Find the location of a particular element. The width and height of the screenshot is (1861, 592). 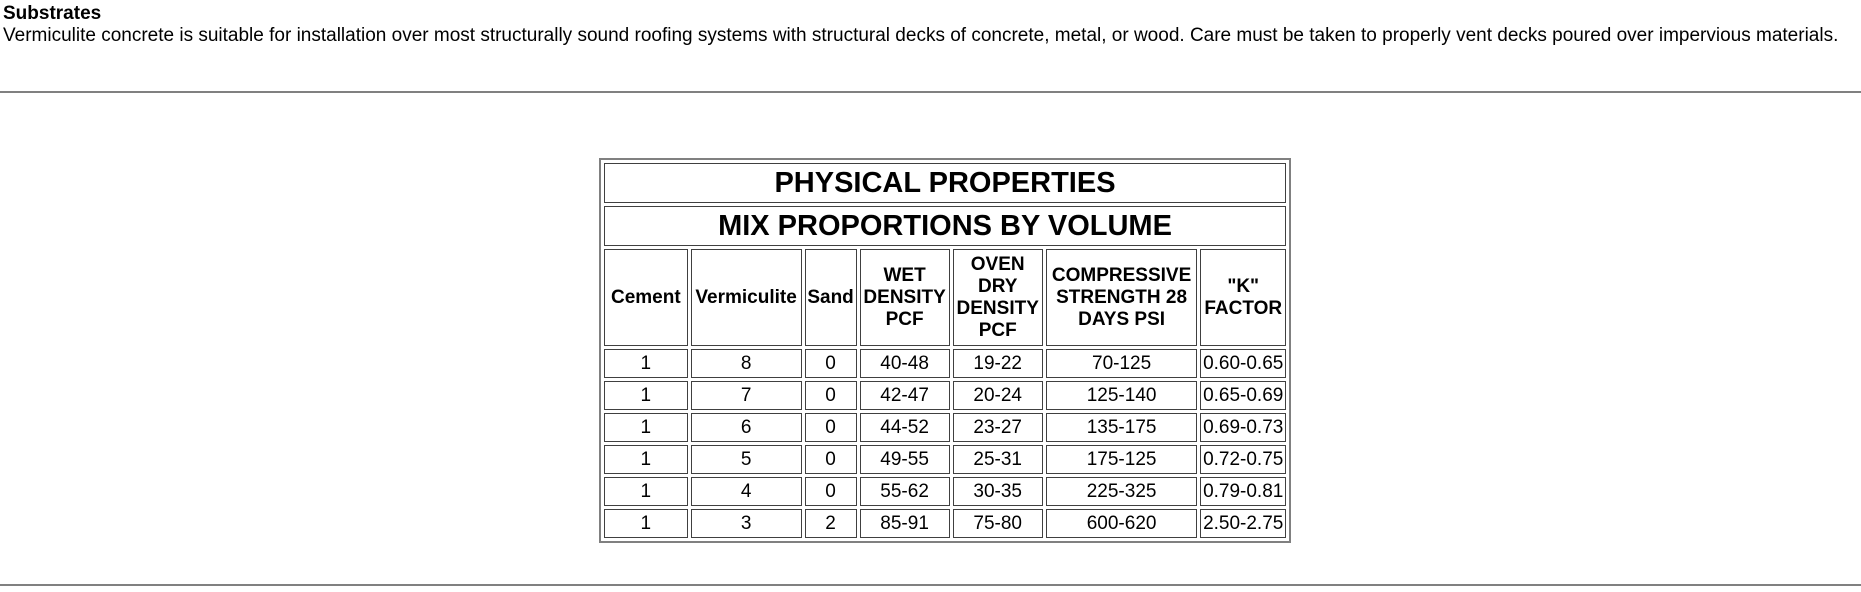

cell-sand: 2 is located at coordinates (830, 523).